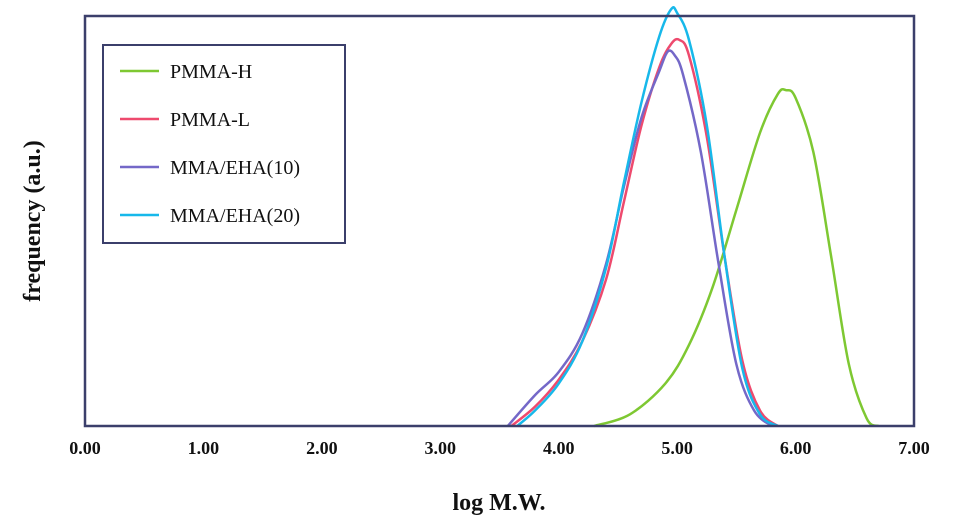 This screenshot has height=530, width=955. I want to click on legend-label: PMMA-H, so click(211, 72).